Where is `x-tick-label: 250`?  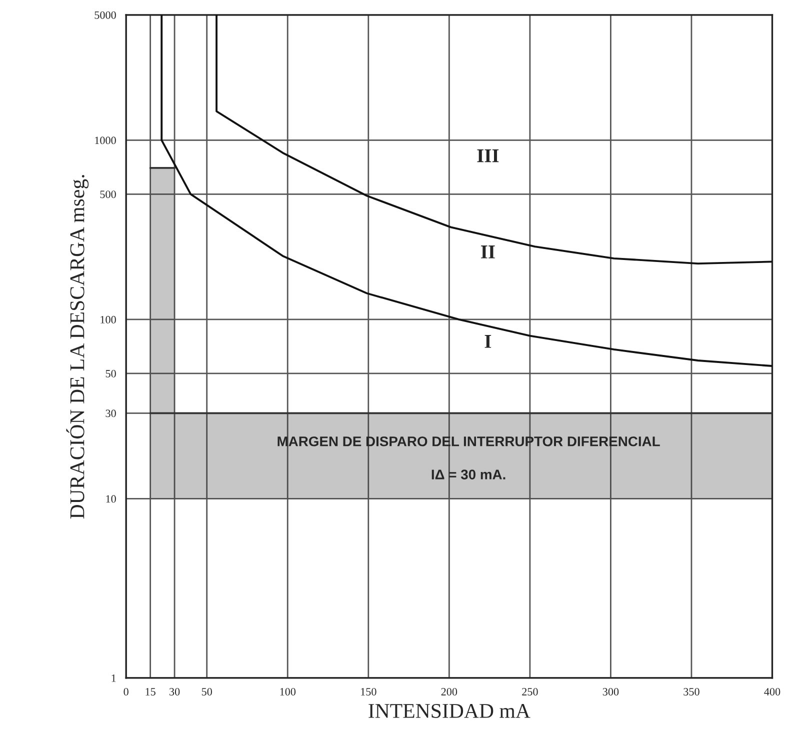 x-tick-label: 250 is located at coordinates (530, 692).